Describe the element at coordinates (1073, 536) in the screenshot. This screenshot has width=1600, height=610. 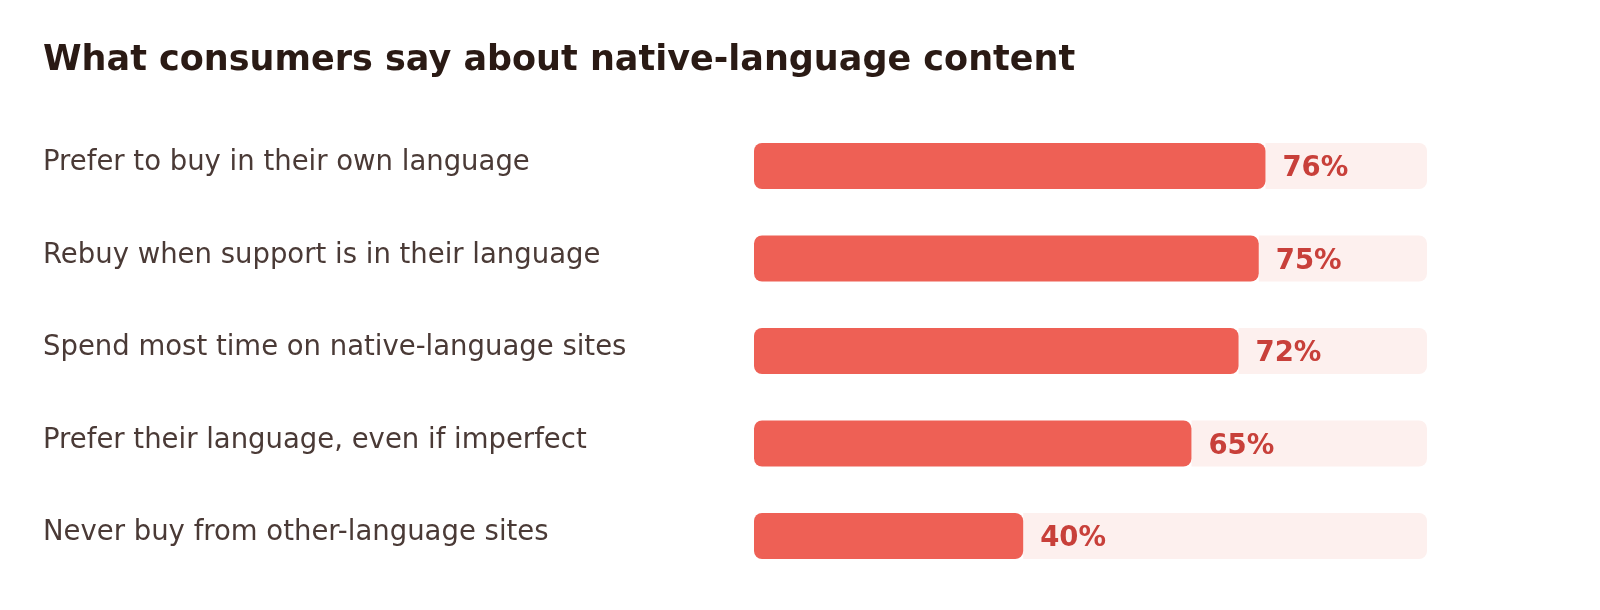
I see `data-label: 40%` at that location.